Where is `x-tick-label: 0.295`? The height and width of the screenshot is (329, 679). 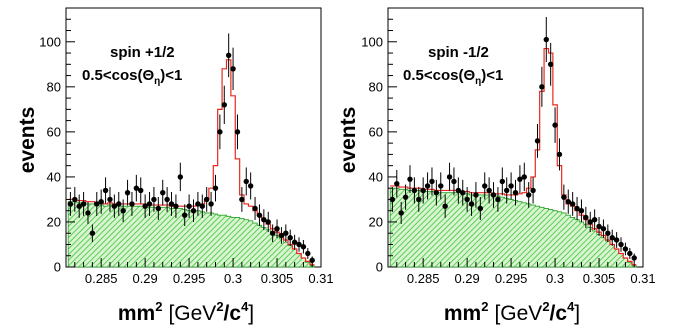 x-tick-label: 0.295 is located at coordinates (189, 278).